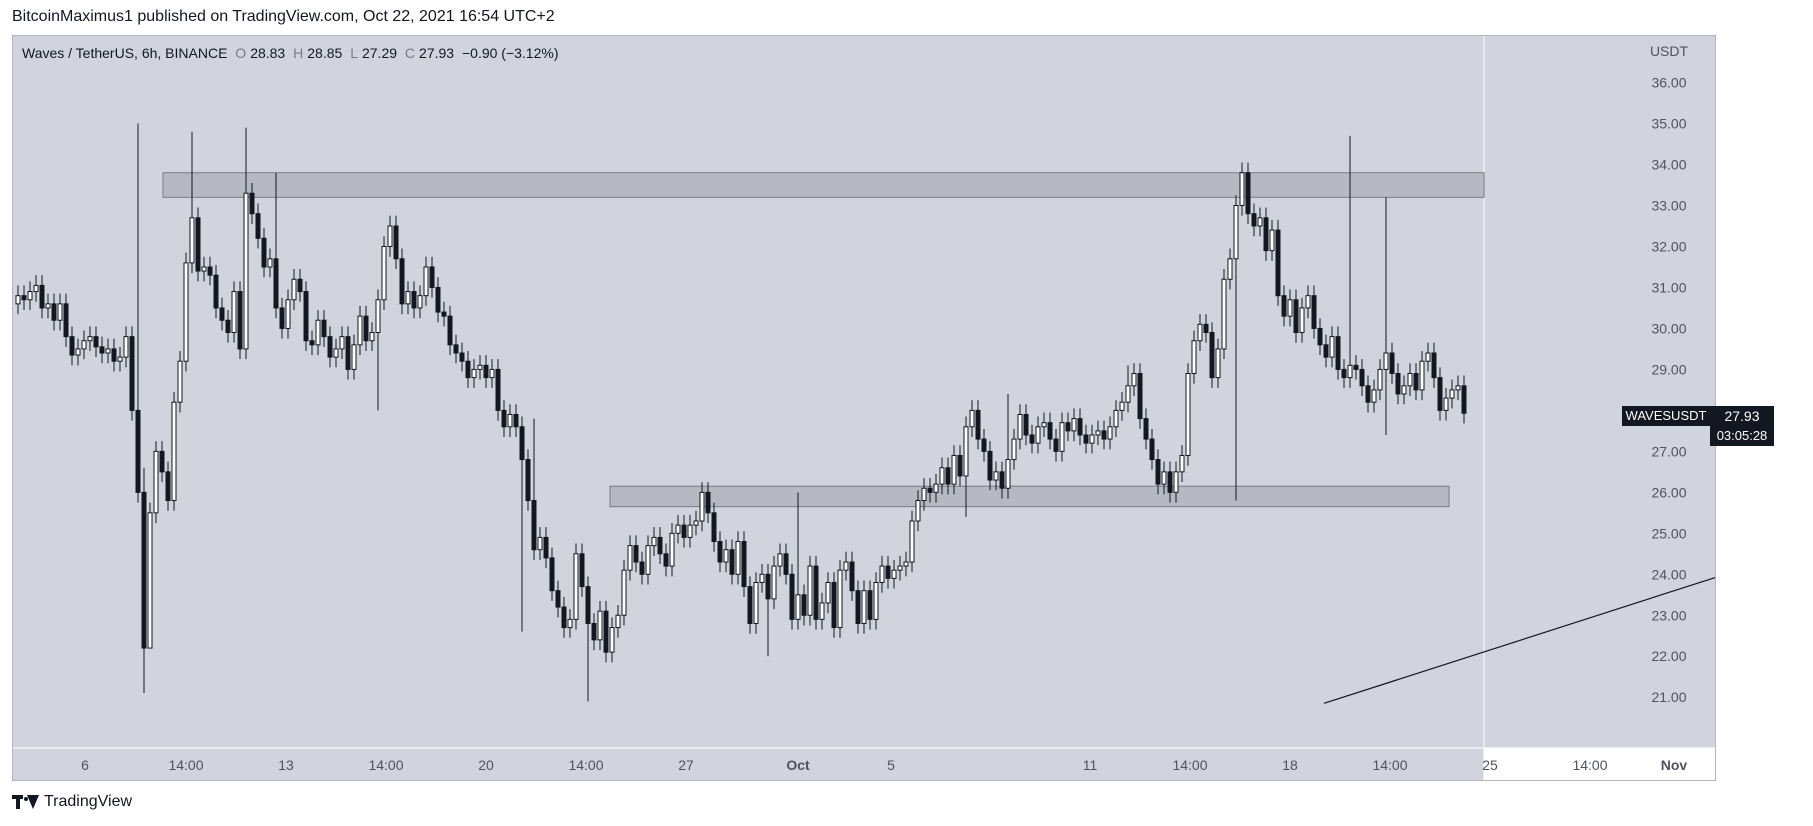 The image size is (1813, 826). What do you see at coordinates (1668, 287) in the screenshot?
I see `price-tick-label: 31.00` at bounding box center [1668, 287].